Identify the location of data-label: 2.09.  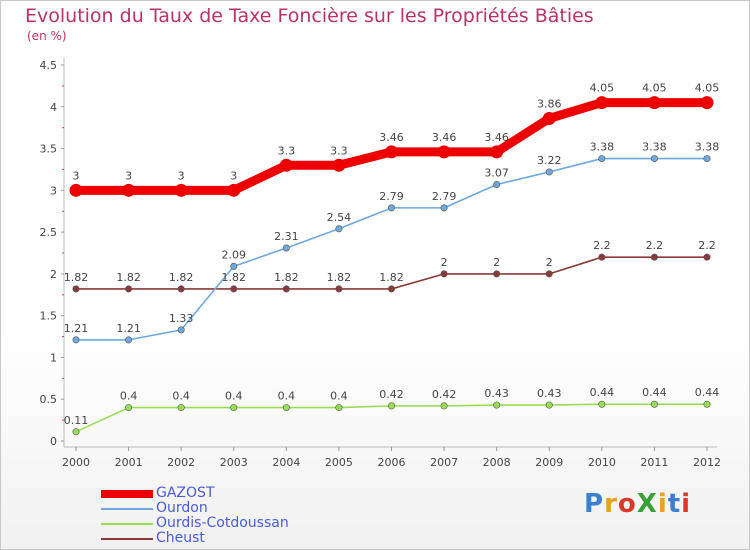
(234, 254).